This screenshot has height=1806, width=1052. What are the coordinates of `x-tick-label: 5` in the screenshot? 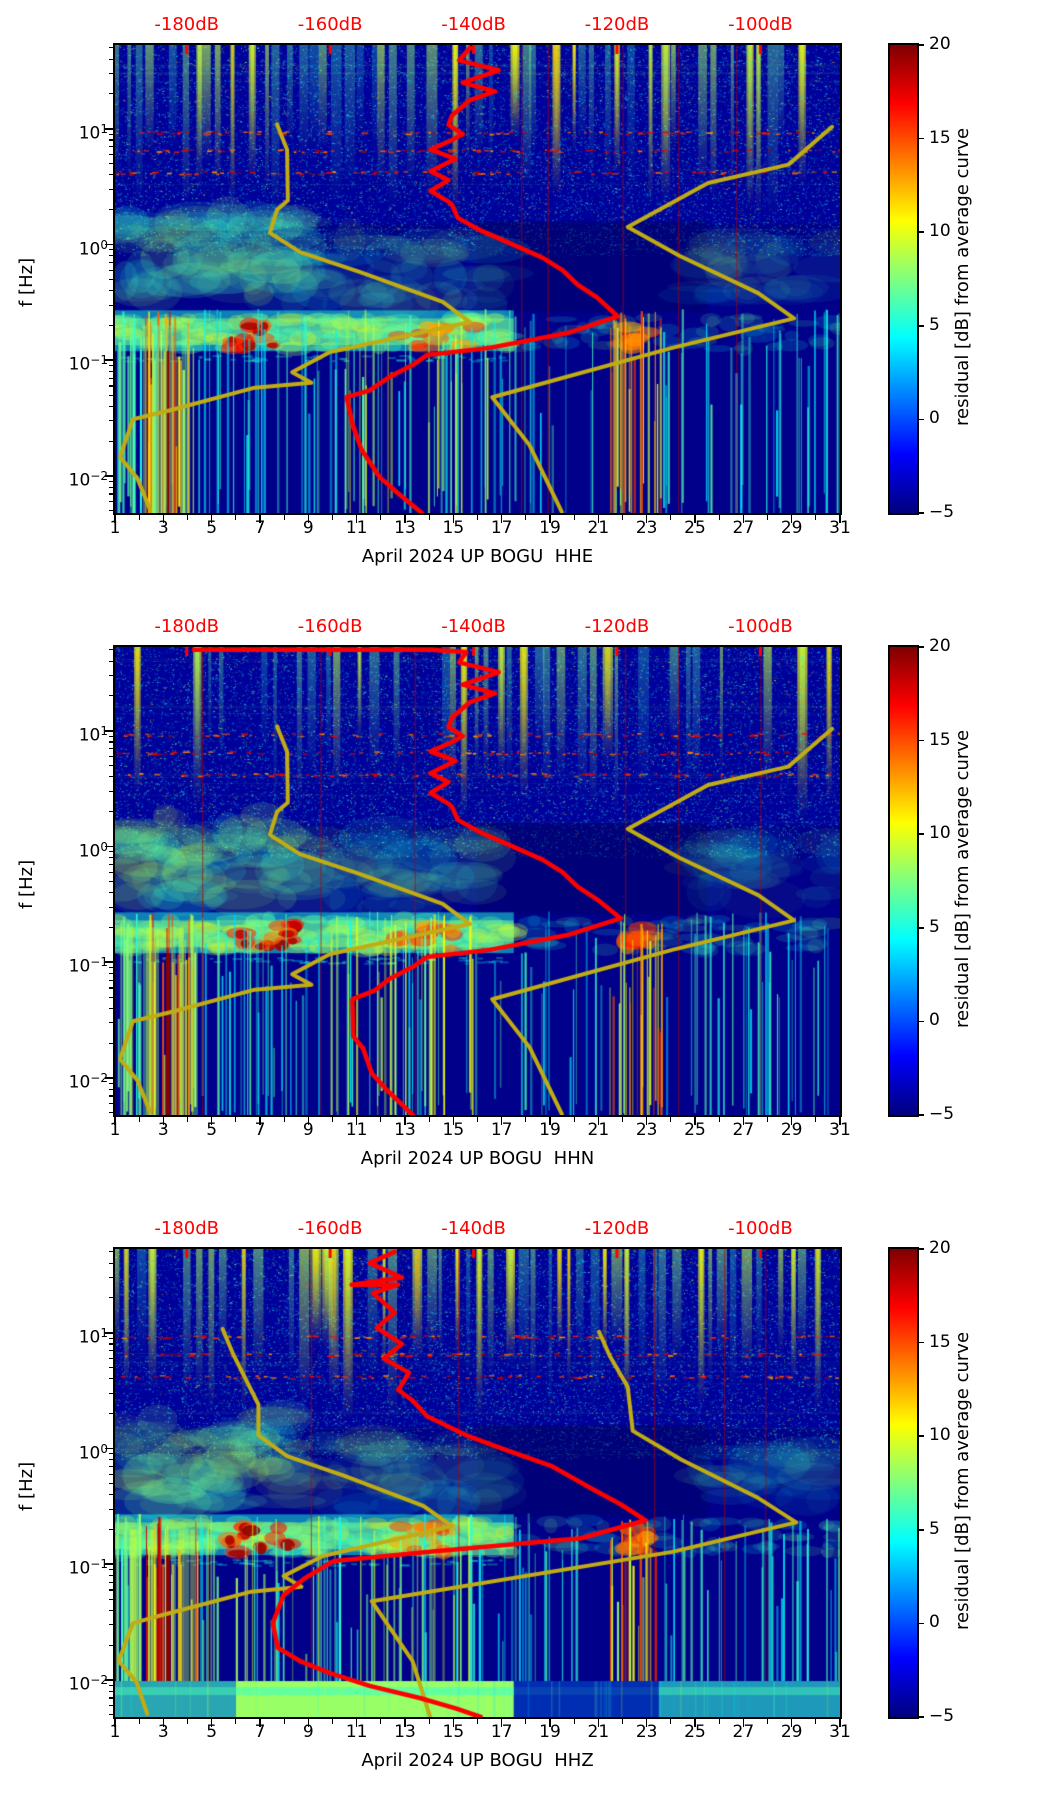 It's located at (212, 1130).